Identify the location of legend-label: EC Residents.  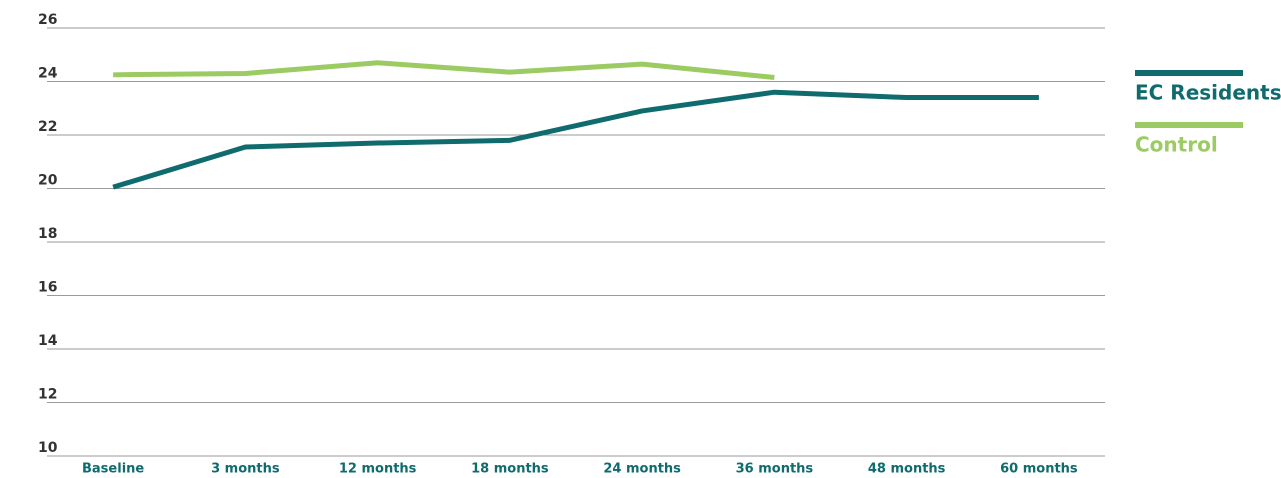
(1208, 93).